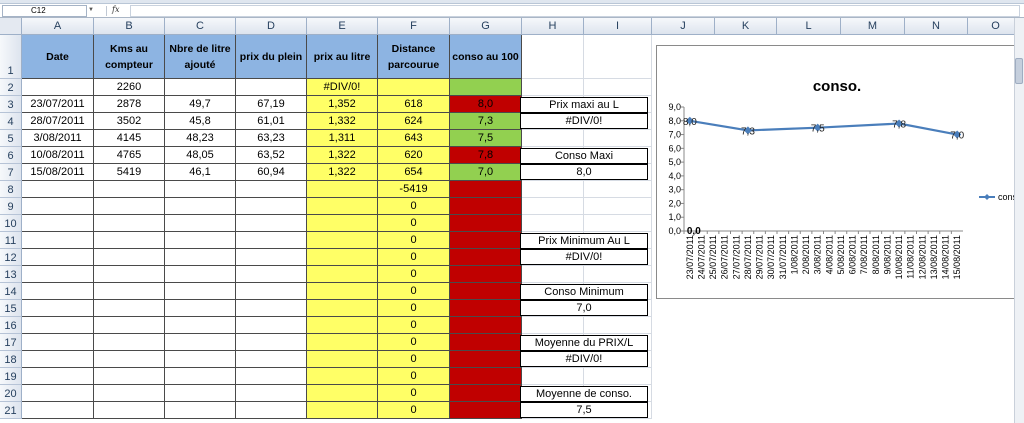 The width and height of the screenshot is (1024, 423). I want to click on vertical-scrollbar, so click(1019, 220).